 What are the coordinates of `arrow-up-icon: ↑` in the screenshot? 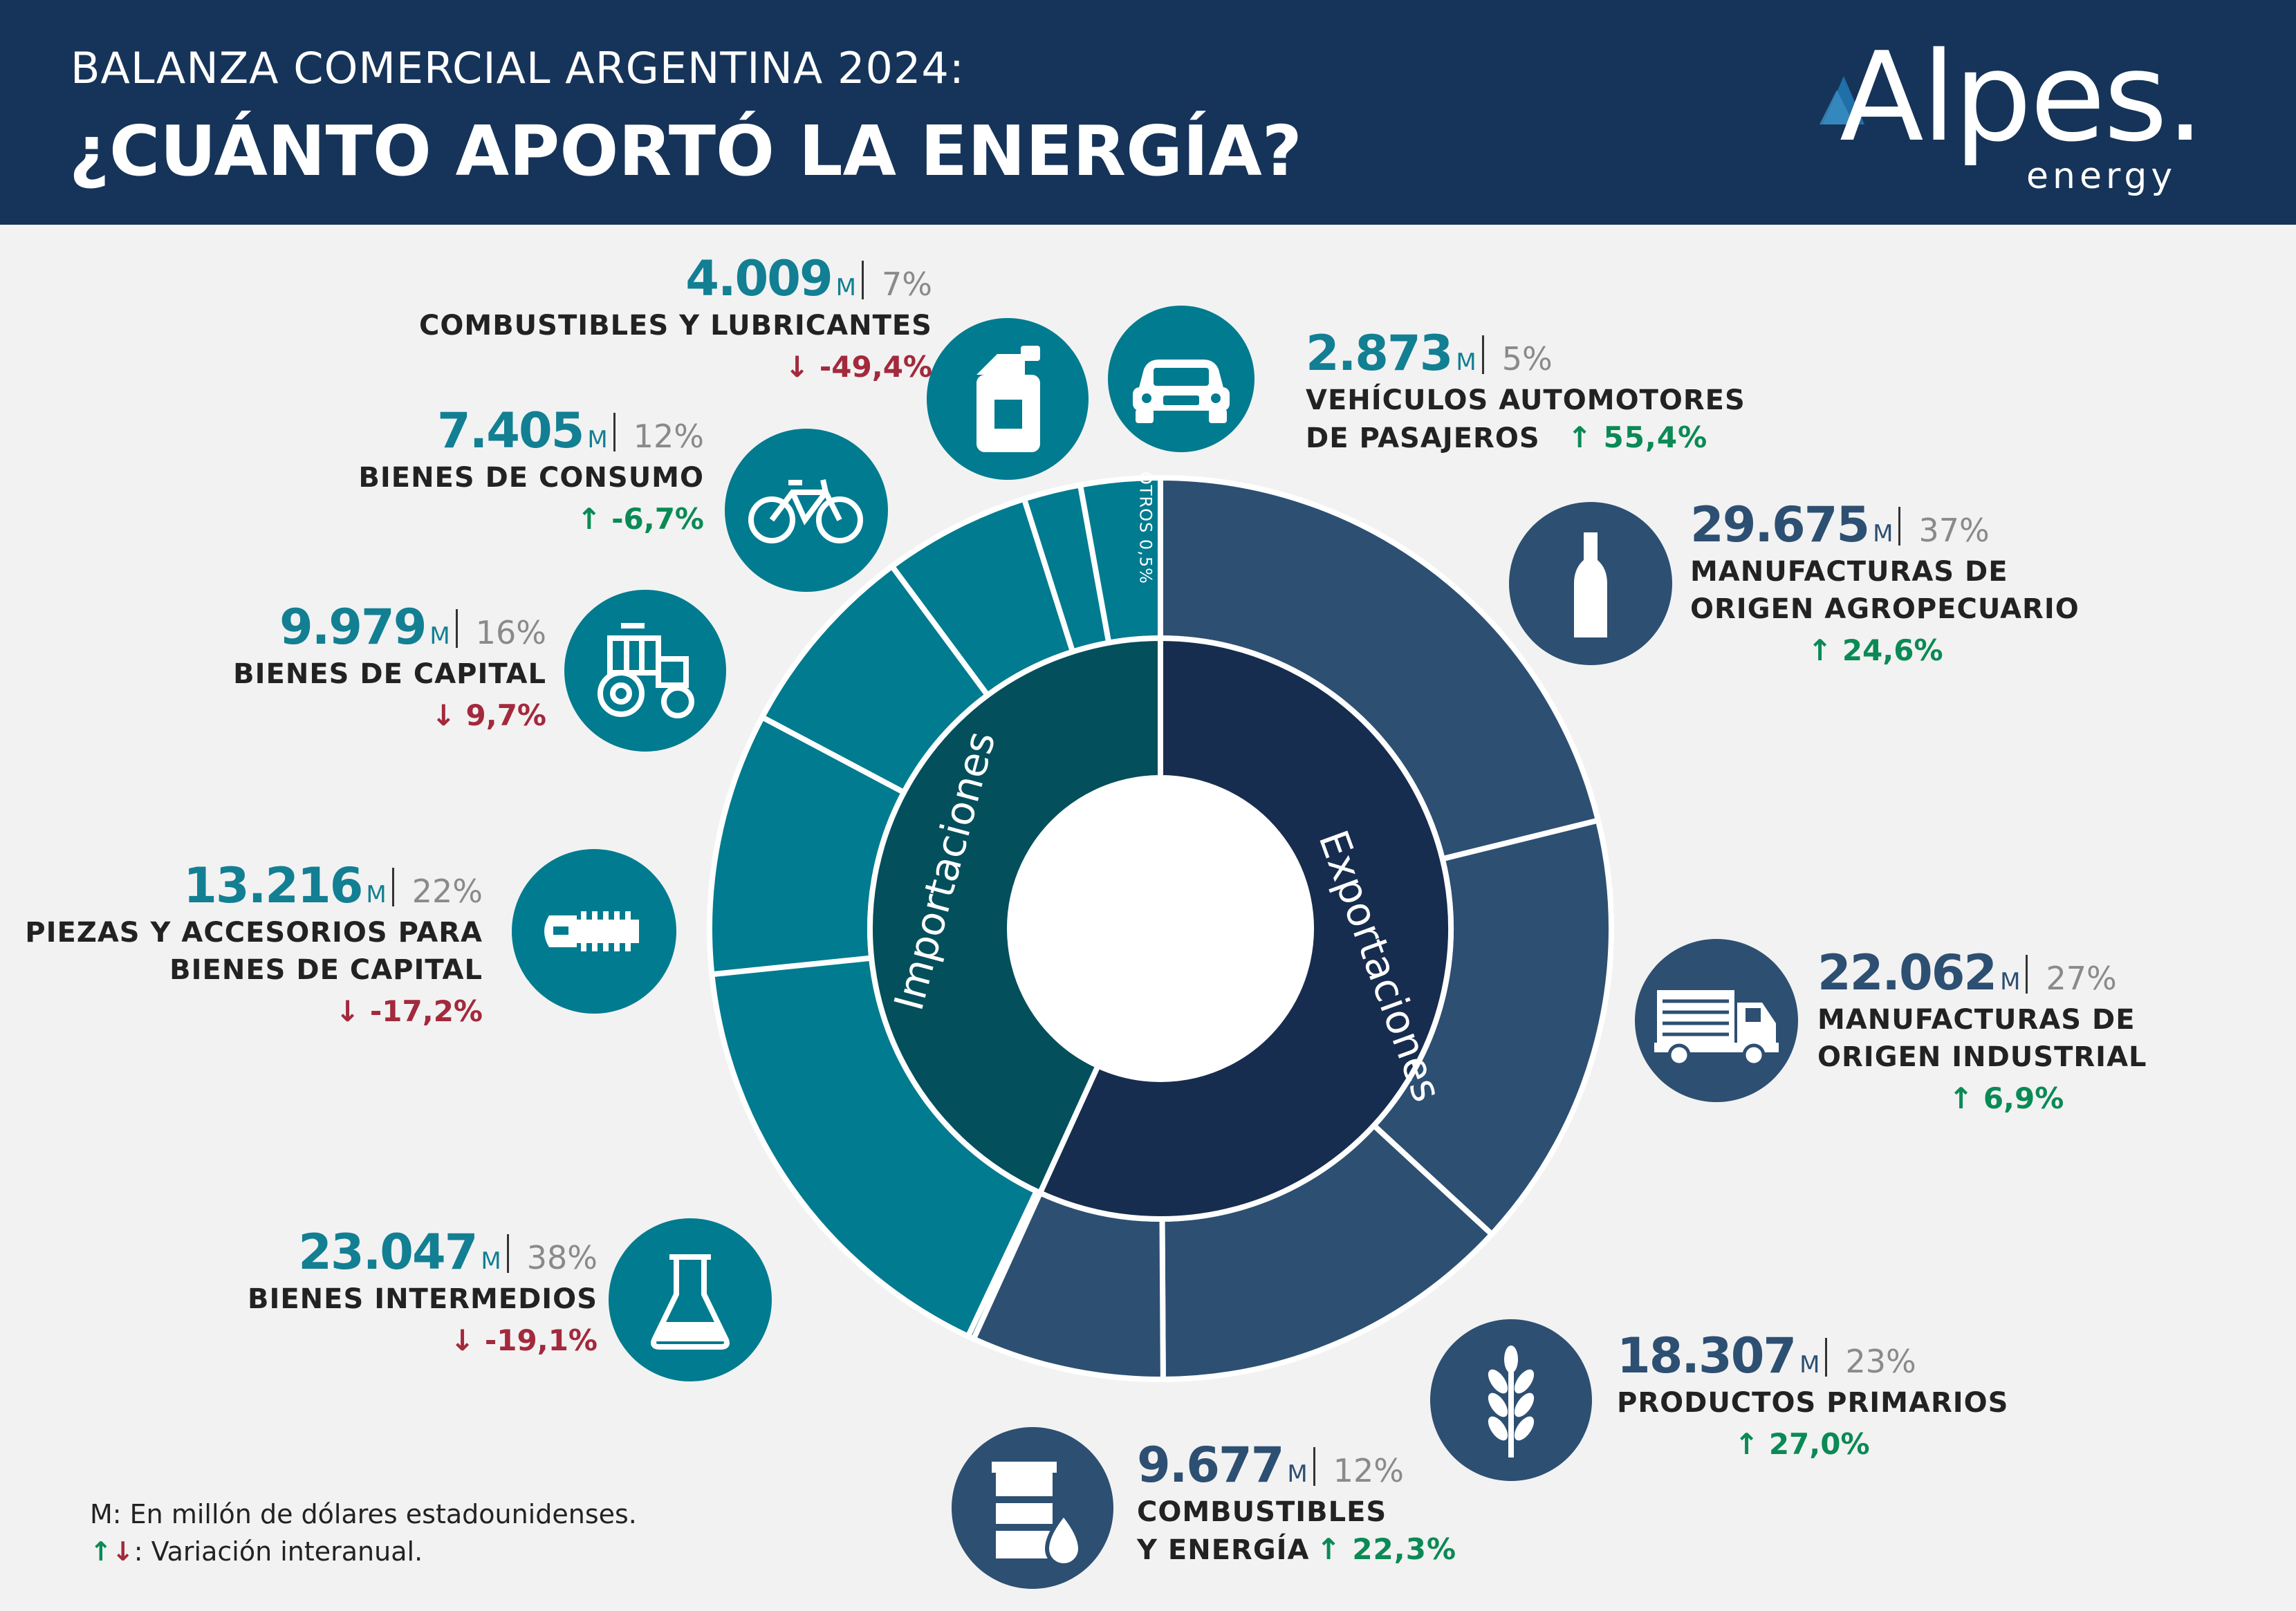 It's located at (101, 1551).